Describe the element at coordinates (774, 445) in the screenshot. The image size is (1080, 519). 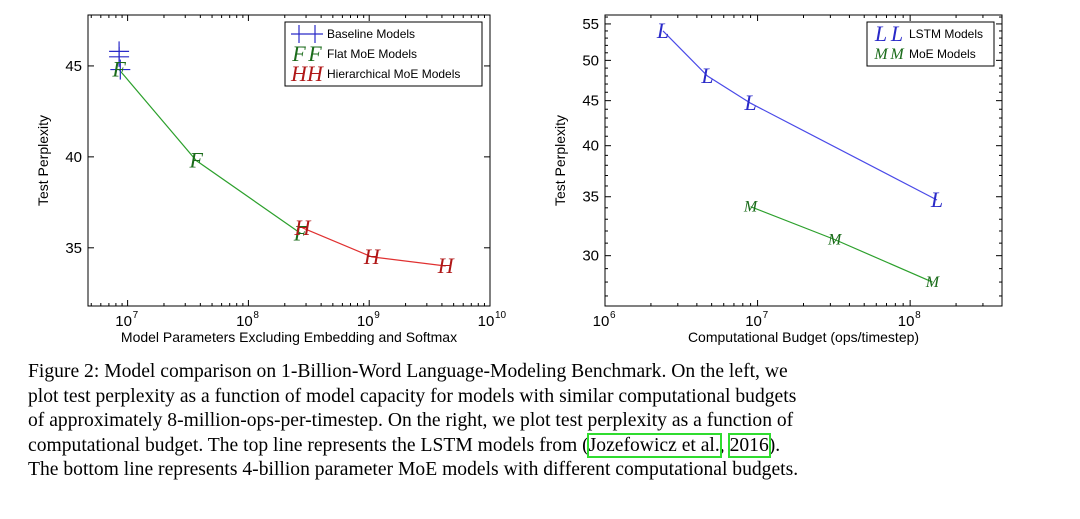
I see `caption-text: ).` at that location.